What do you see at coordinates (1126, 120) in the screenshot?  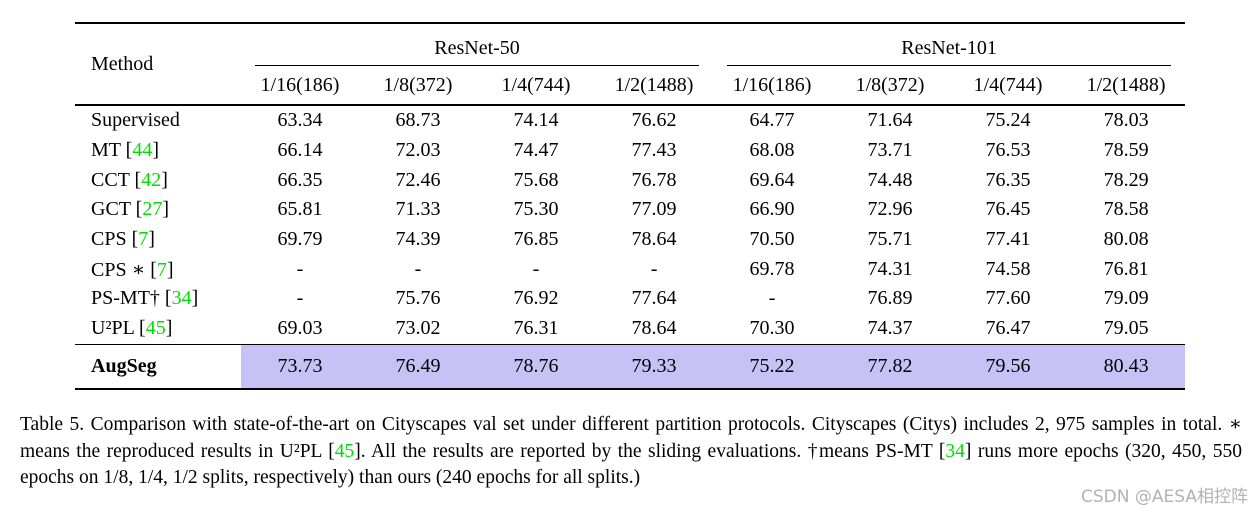 I see `value-cell: 78.03` at bounding box center [1126, 120].